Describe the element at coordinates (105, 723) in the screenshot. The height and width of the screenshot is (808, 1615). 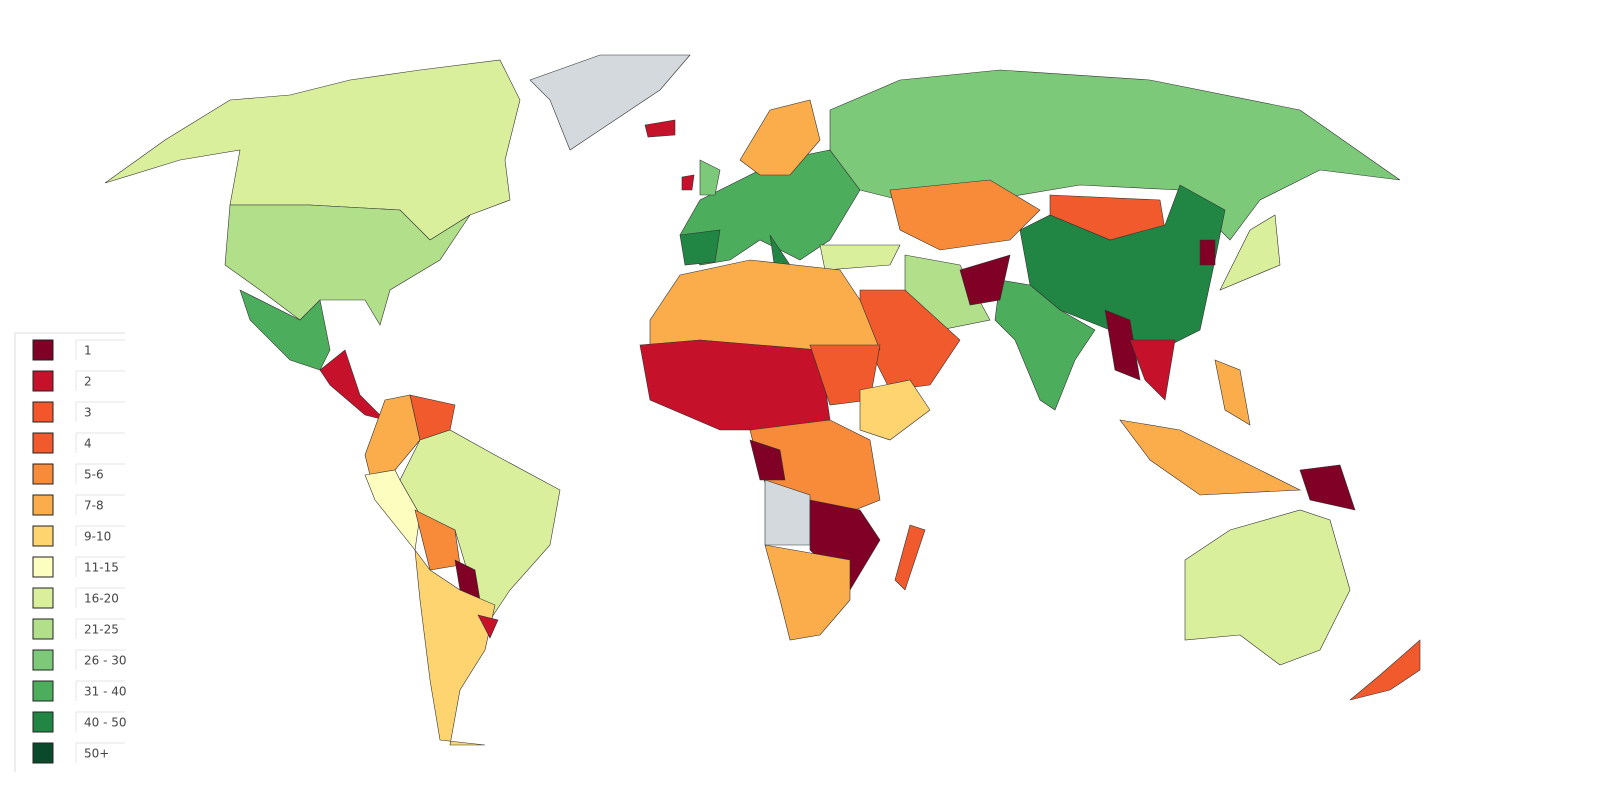
I see `legend-label: 40 - 50` at that location.